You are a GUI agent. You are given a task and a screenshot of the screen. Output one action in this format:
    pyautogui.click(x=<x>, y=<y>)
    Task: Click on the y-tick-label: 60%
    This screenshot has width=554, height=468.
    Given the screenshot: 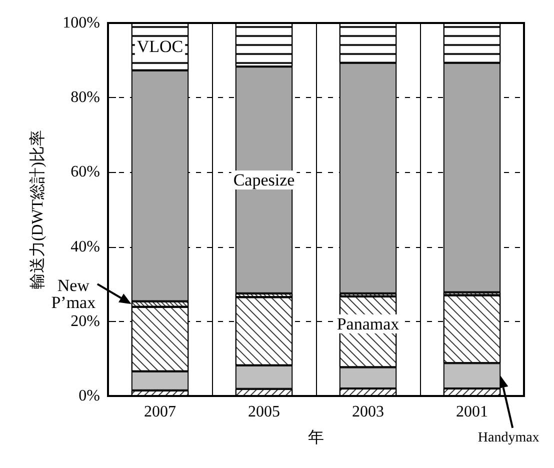 What is the action you would take?
    pyautogui.click(x=85, y=172)
    